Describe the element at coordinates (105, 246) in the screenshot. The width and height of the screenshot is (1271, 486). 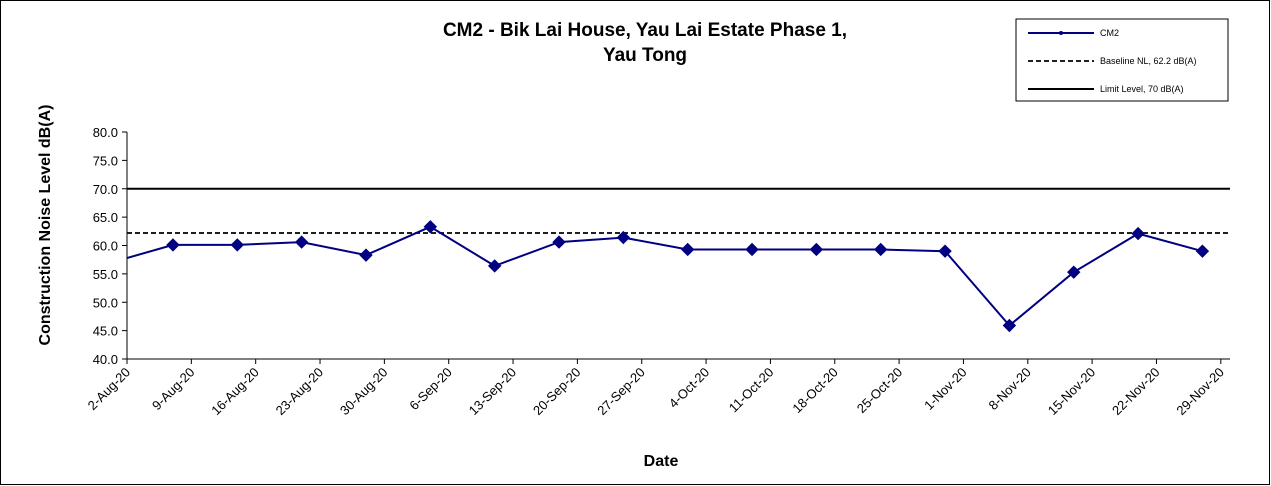
I see `y-tick-label: 60.0` at that location.